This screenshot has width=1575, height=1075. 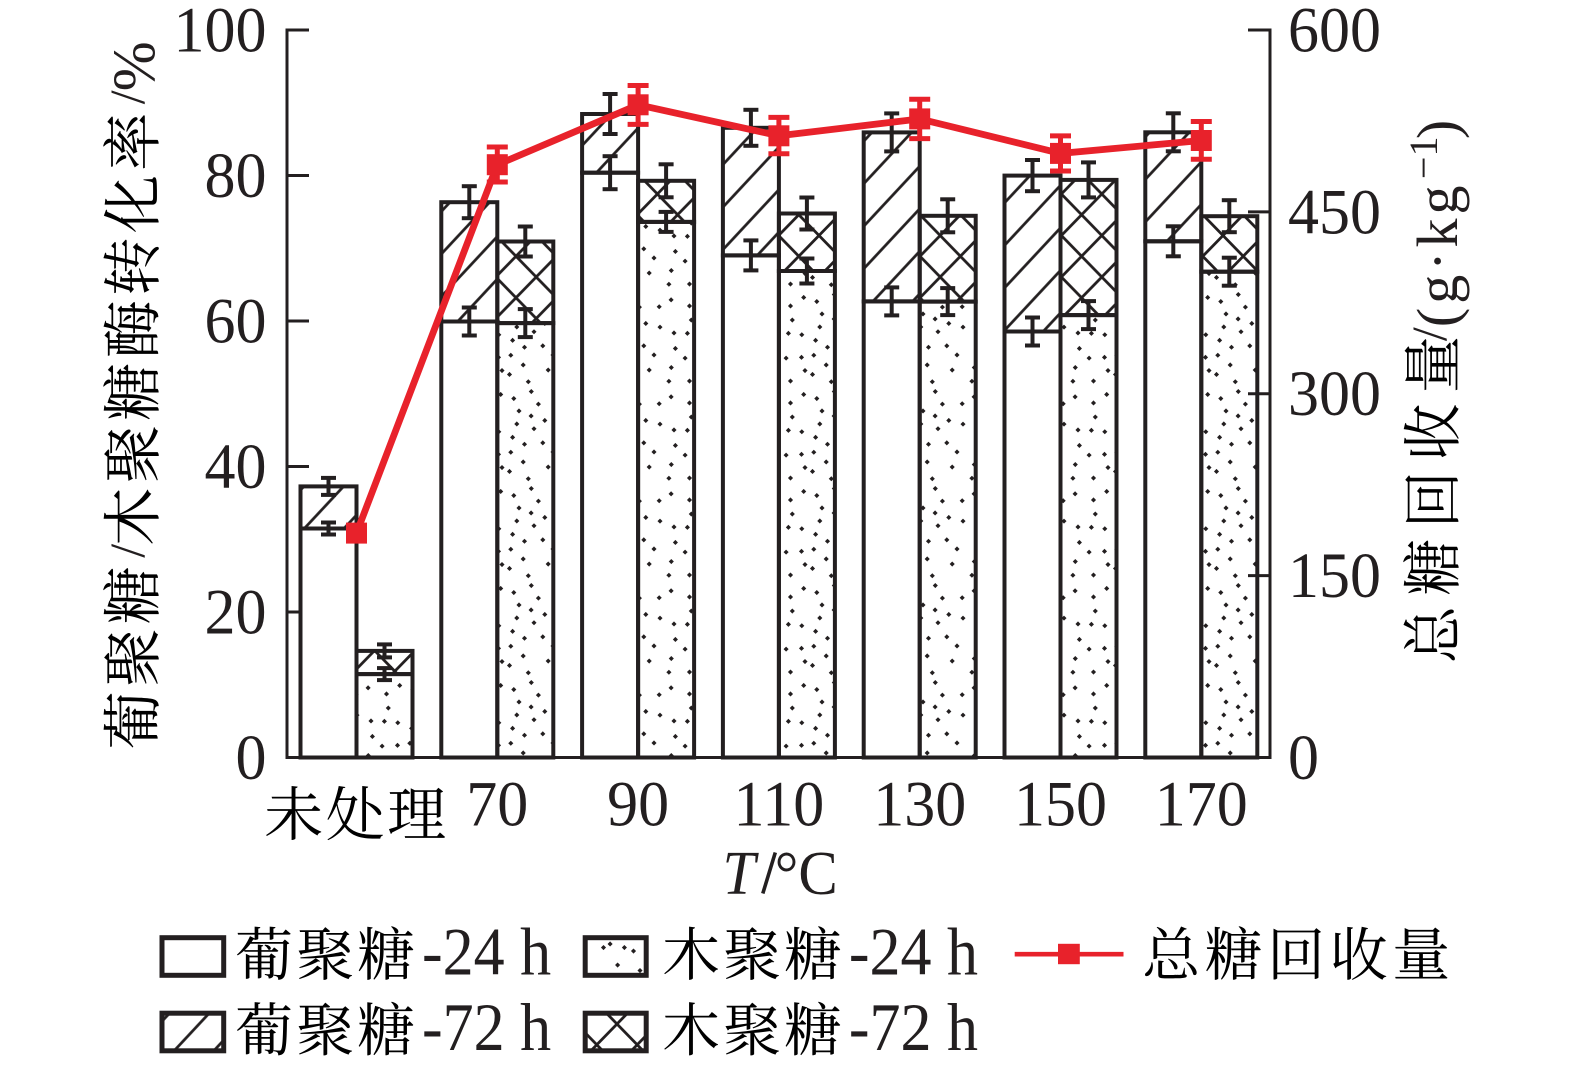 What do you see at coordinates (741, 873) in the screenshot?
I see `svg-text: T` at bounding box center [741, 873].